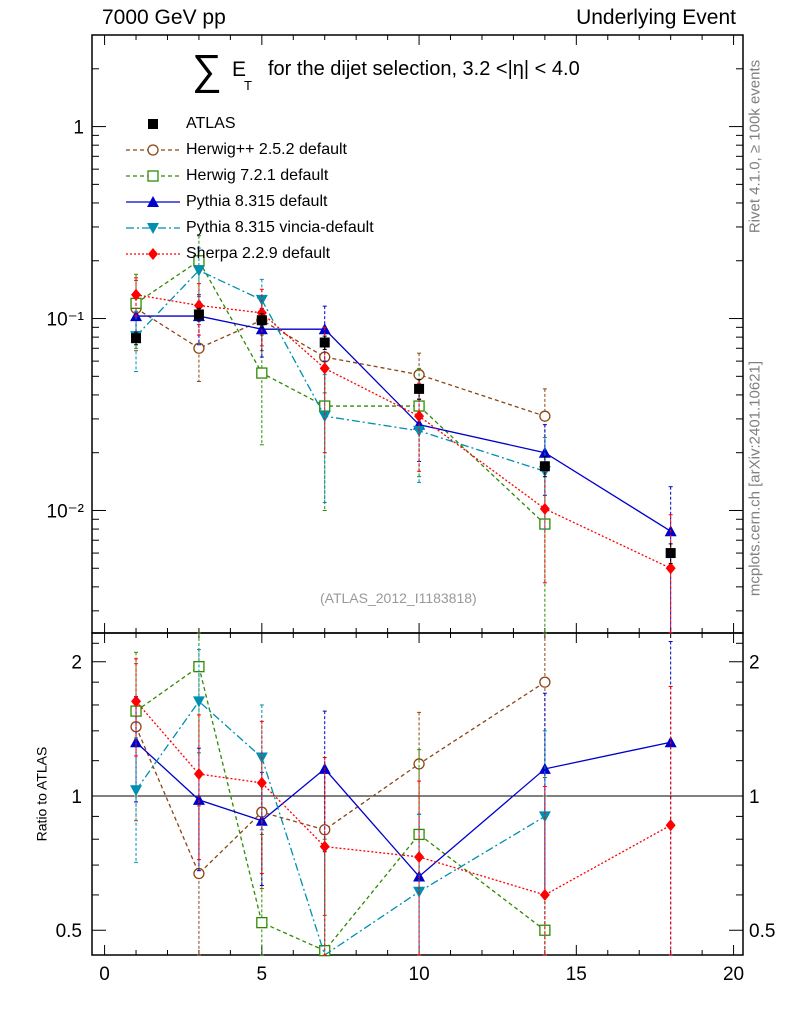 The image size is (786, 1024). Describe the element at coordinates (153, 228) in the screenshot. I see `legend-marker-pythia-vincia` at that location.